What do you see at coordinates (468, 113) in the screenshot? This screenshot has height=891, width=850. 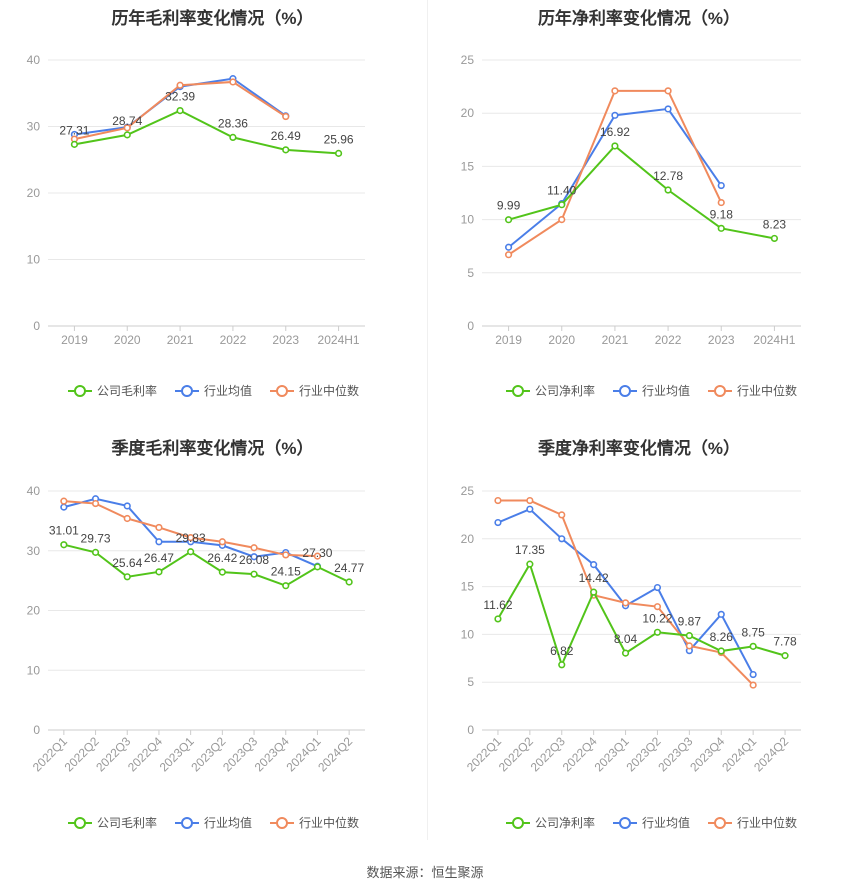 I see `y-tick-label: 20` at bounding box center [468, 113].